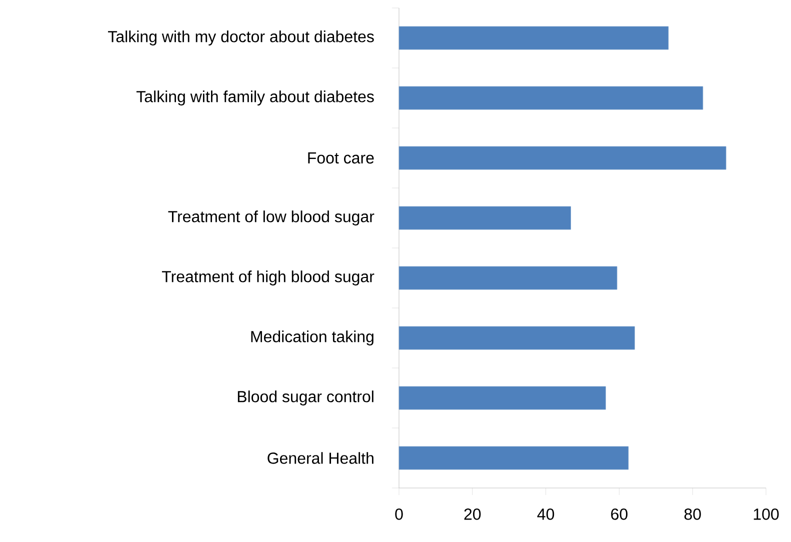  I want to click on y-tick-label: Treatment of high blood sugar, so click(268, 278).